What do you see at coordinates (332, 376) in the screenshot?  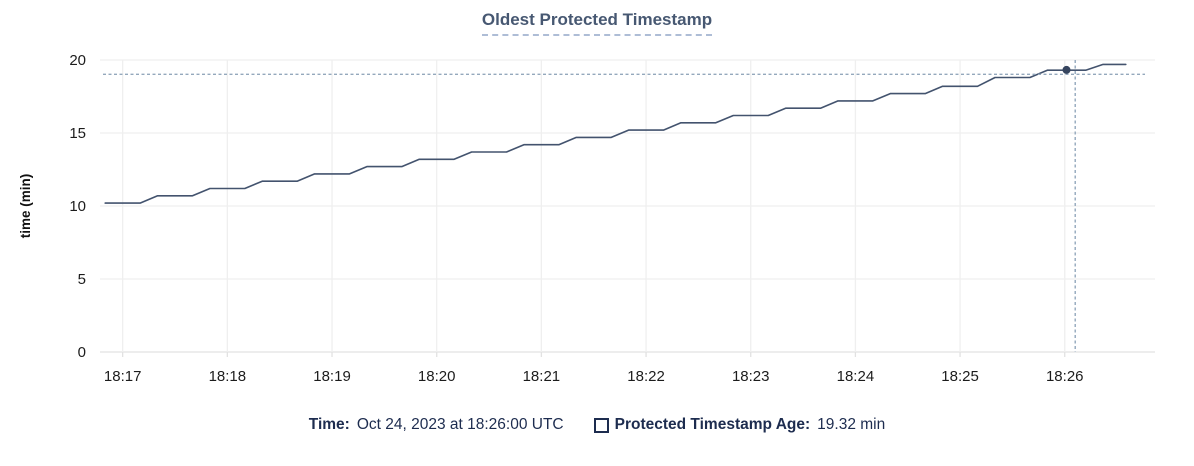 I see `x-tick-label: 18:19` at bounding box center [332, 376].